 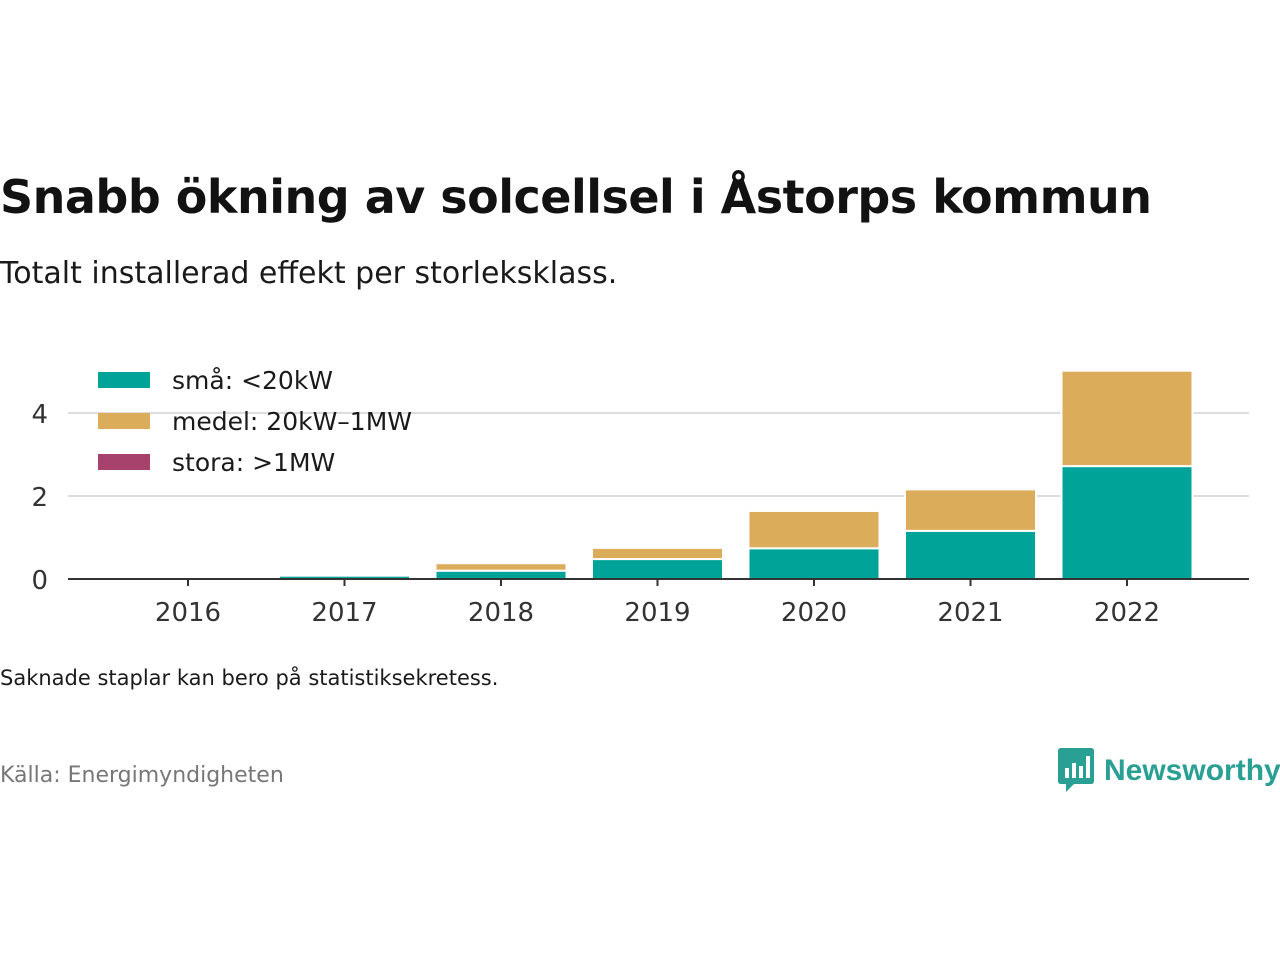 I want to click on newsworthy-logo-icon, so click(x=1076, y=770).